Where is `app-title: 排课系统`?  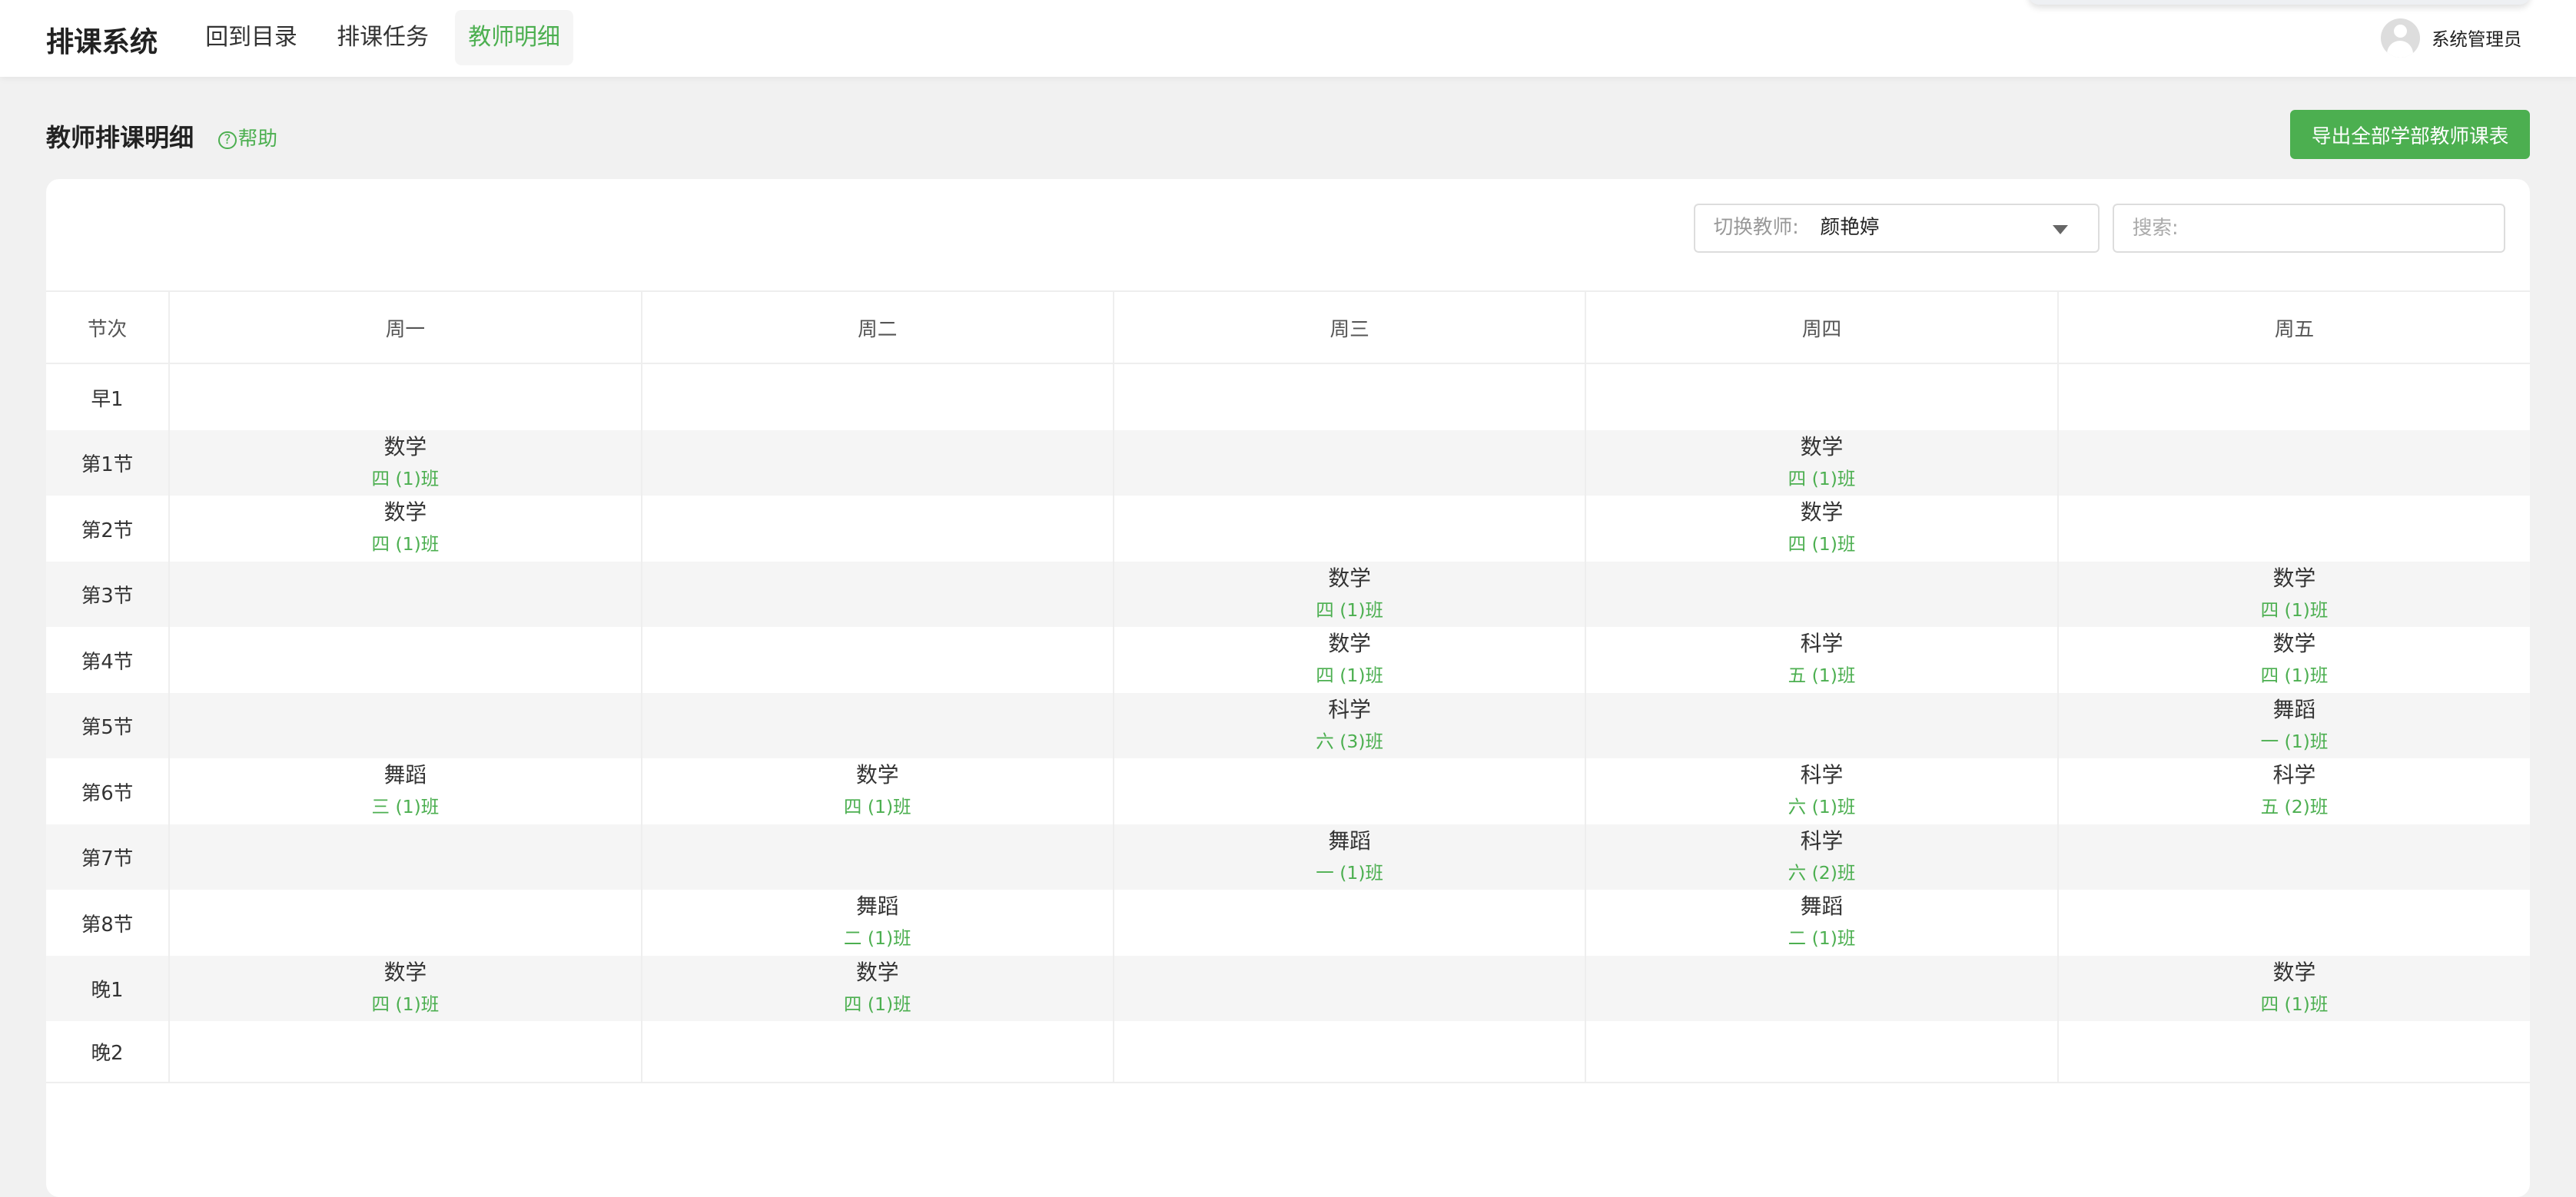
app-title: 排课系统 is located at coordinates (101, 42).